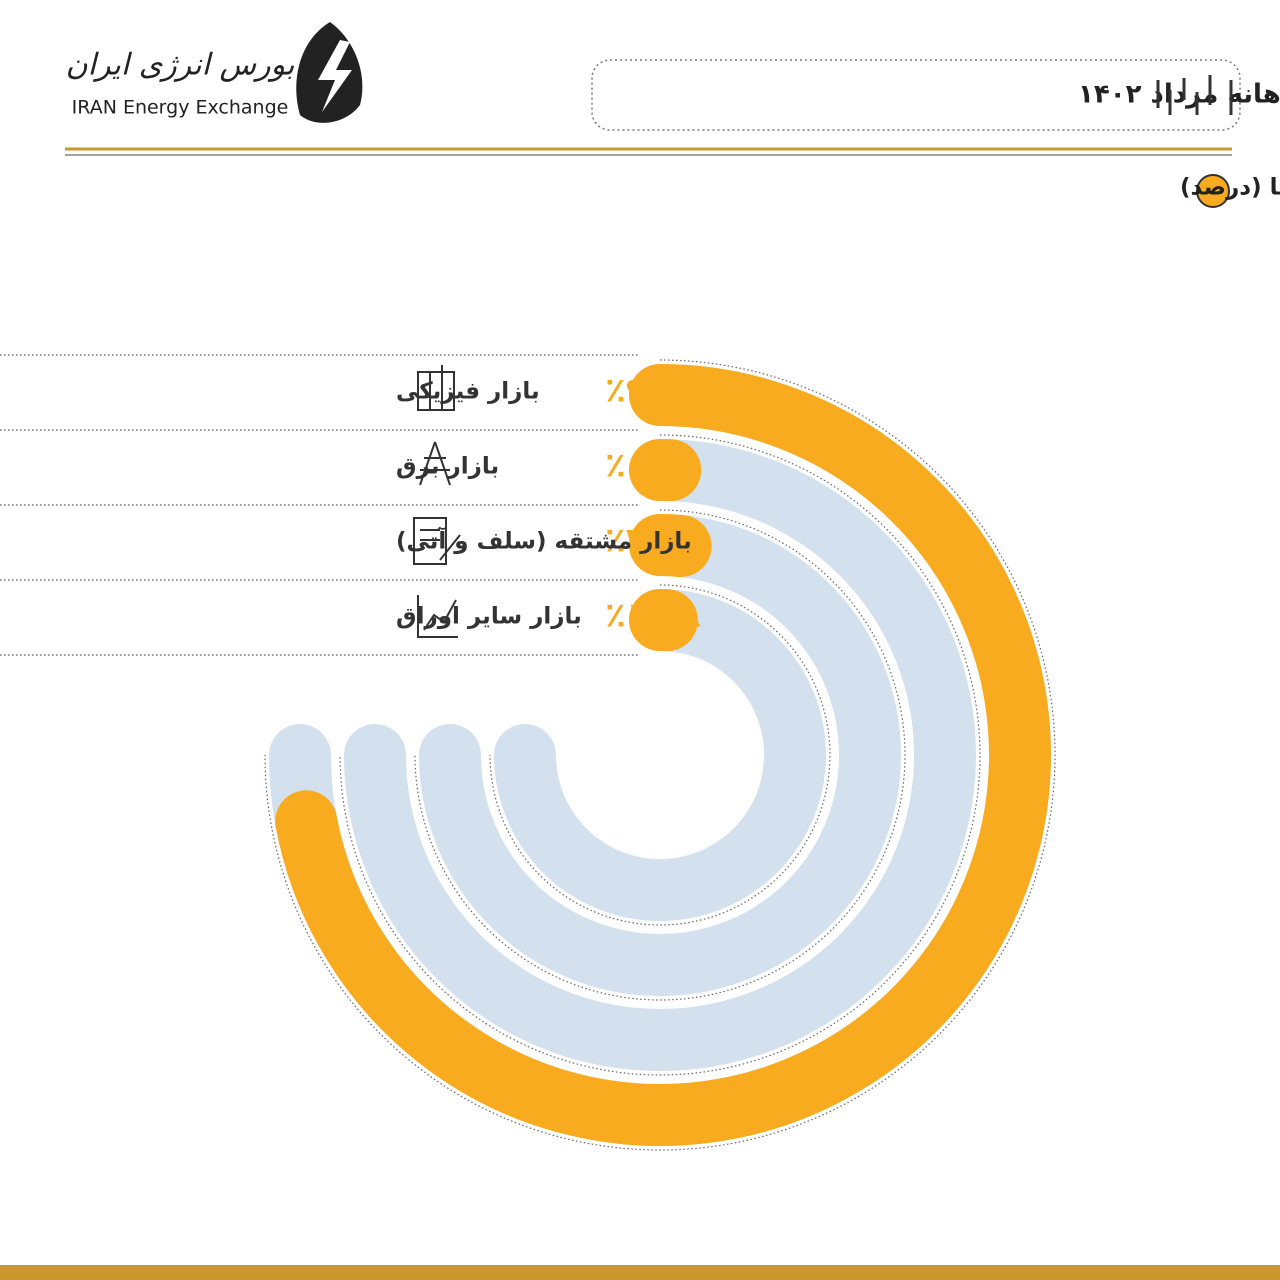  Describe the element at coordinates (916, 95) in the screenshot. I see `header-box` at that location.